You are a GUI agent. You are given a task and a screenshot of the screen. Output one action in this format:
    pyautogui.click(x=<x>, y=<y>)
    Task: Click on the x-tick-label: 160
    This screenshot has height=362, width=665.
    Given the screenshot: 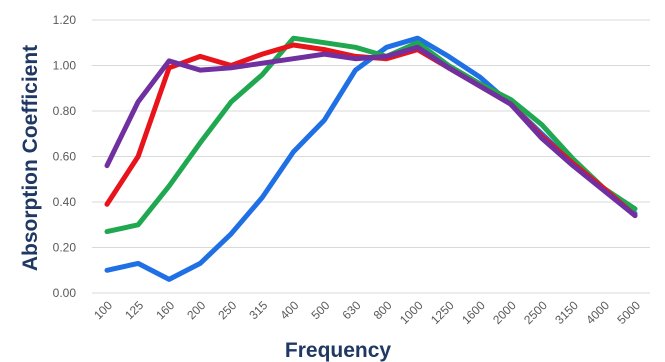 What is the action you would take?
    pyautogui.click(x=165, y=310)
    